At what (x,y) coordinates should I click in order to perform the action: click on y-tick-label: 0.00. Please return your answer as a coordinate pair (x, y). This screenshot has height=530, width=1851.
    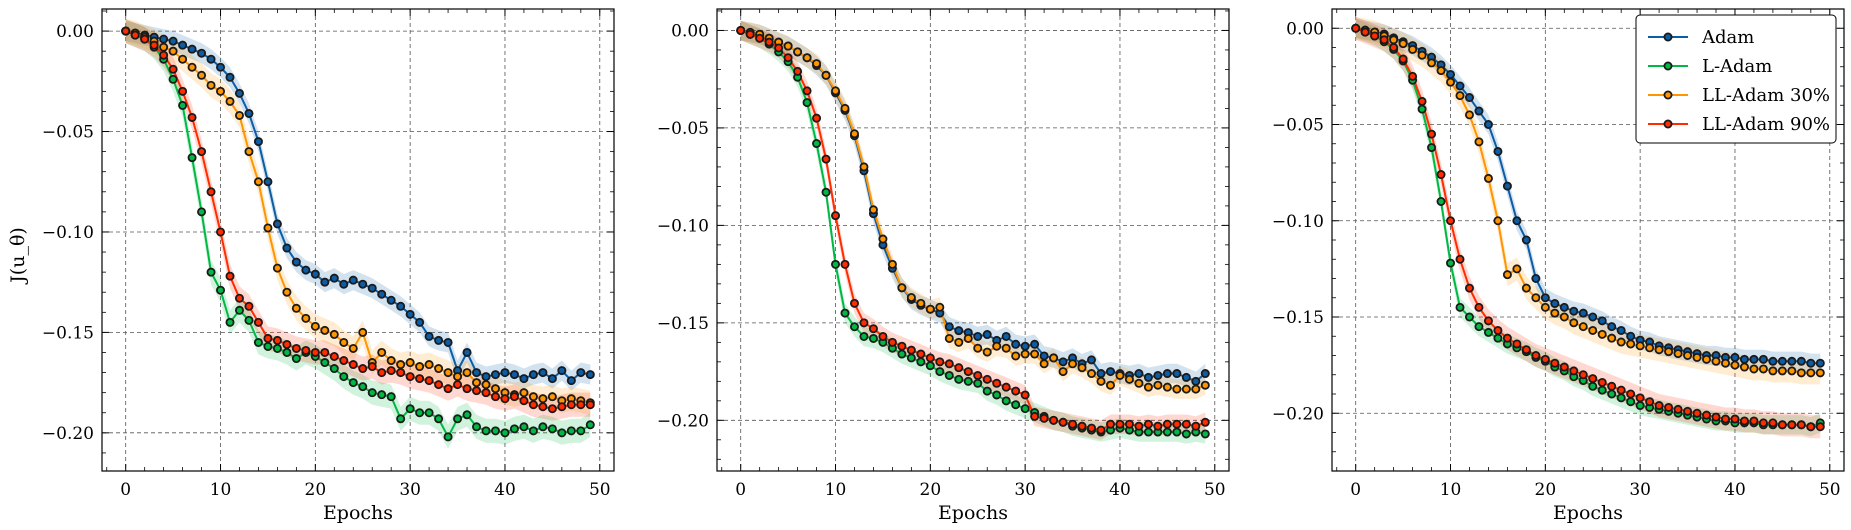
    Looking at the image, I should click on (690, 31).